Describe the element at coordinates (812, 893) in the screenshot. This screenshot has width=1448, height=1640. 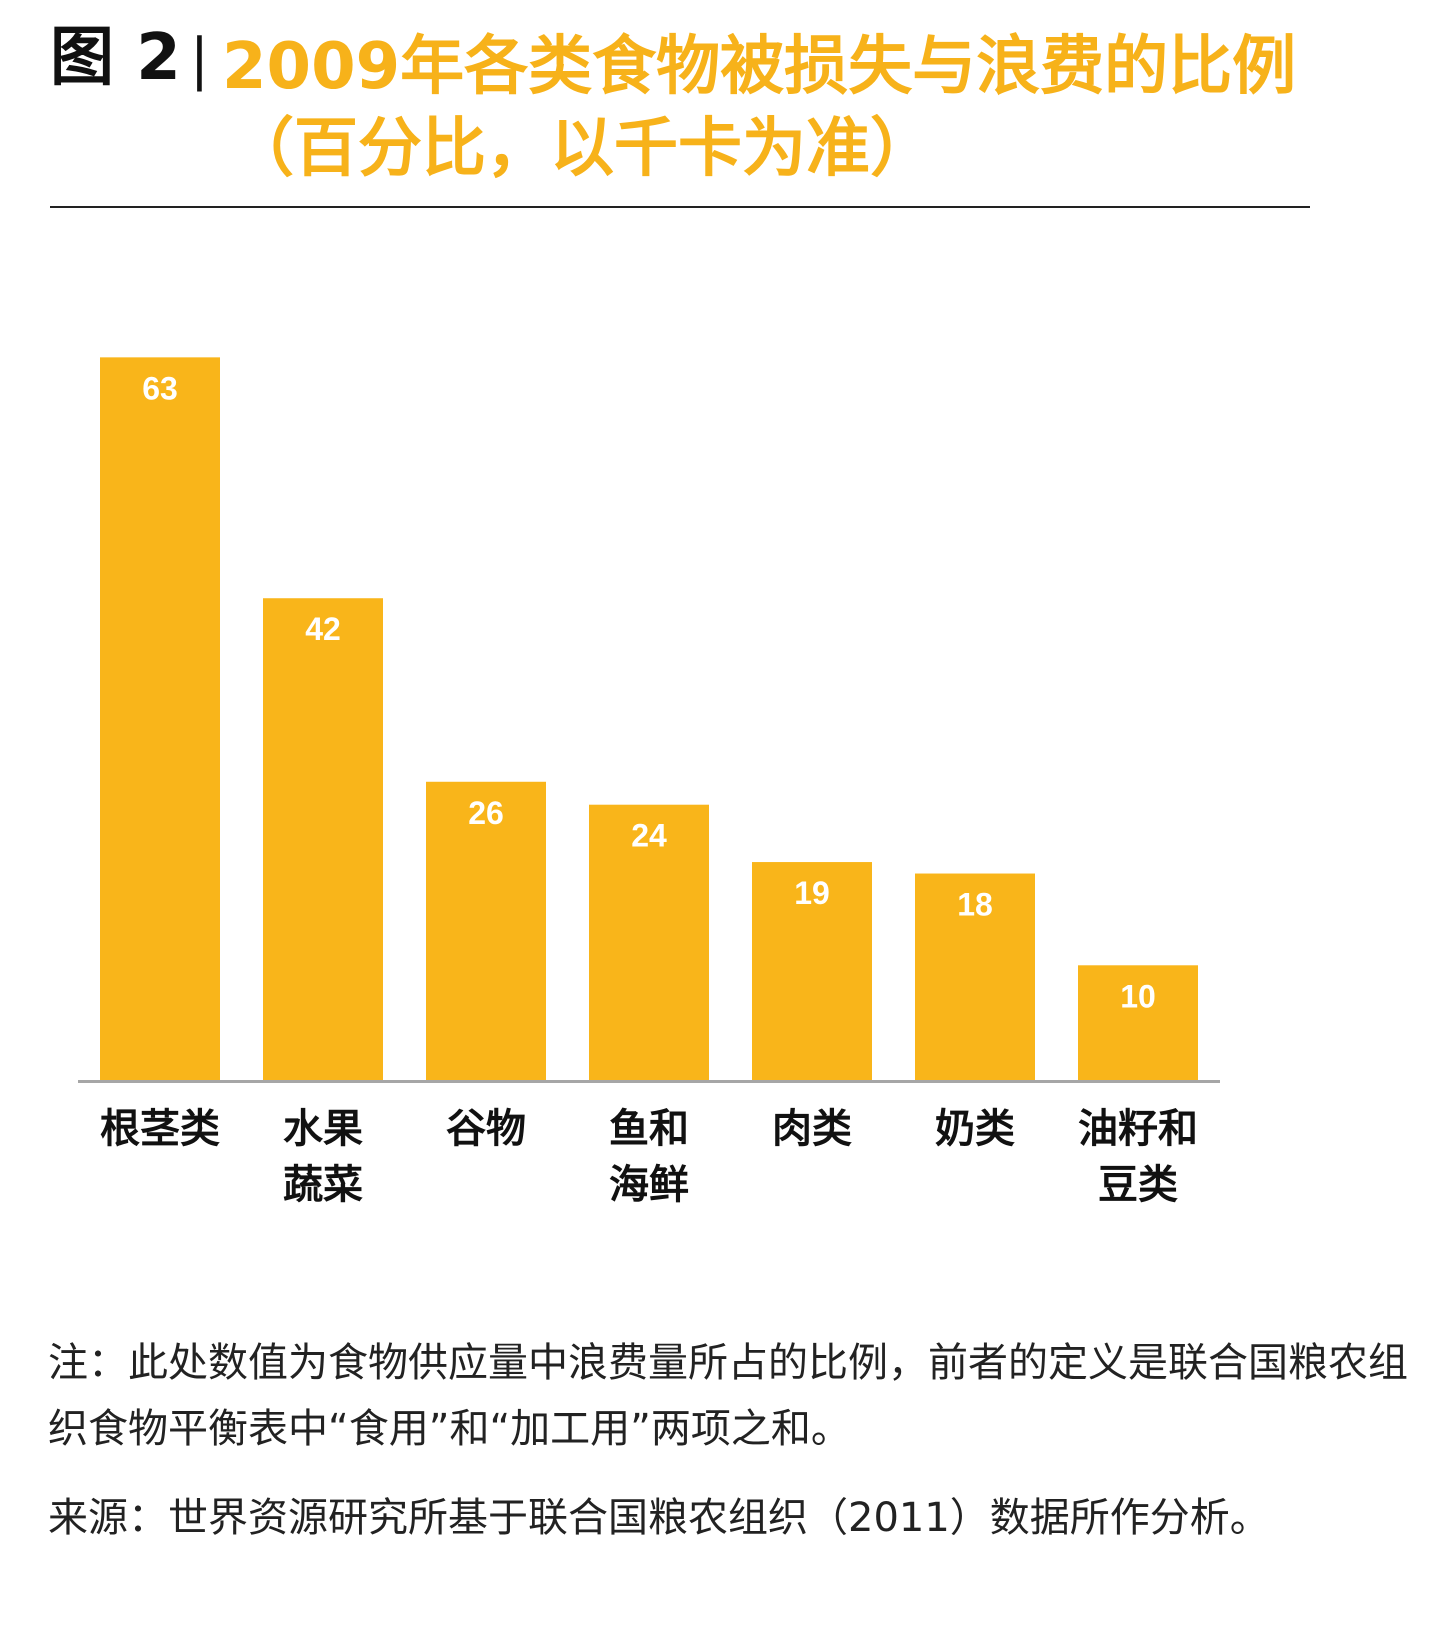
I see `bar-value-label-4: 19` at that location.